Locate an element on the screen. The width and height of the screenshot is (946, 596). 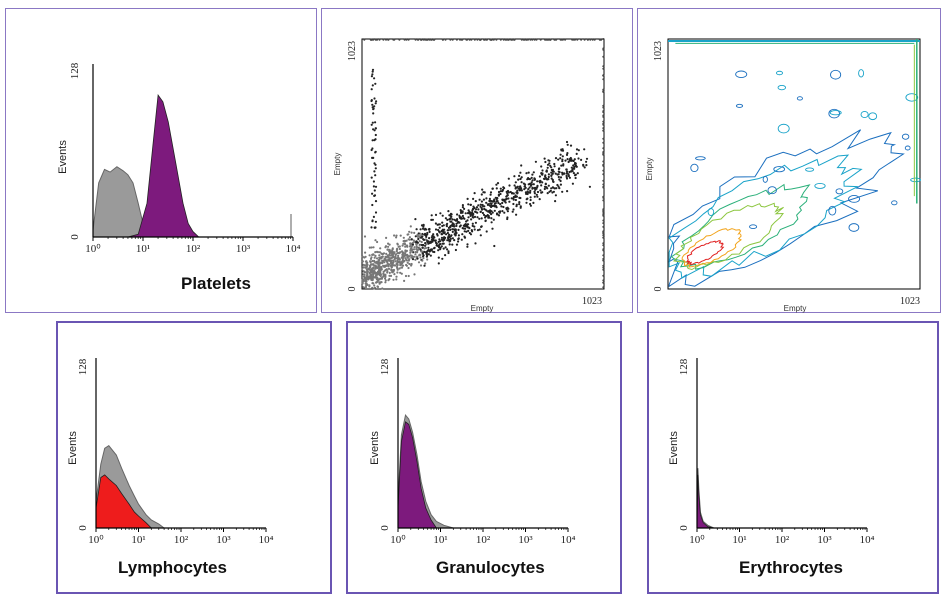
plot-frame is located at coordinates (483, 164).